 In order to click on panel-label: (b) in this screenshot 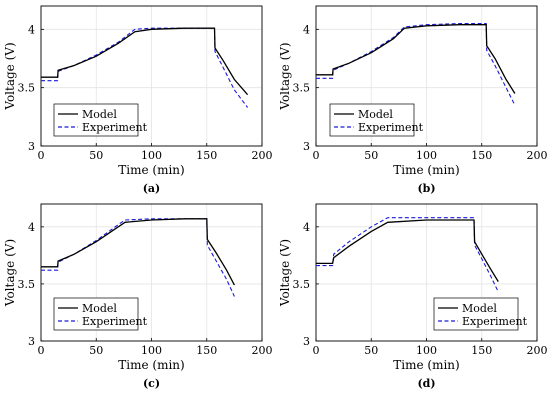, I will do `click(426, 188)`.